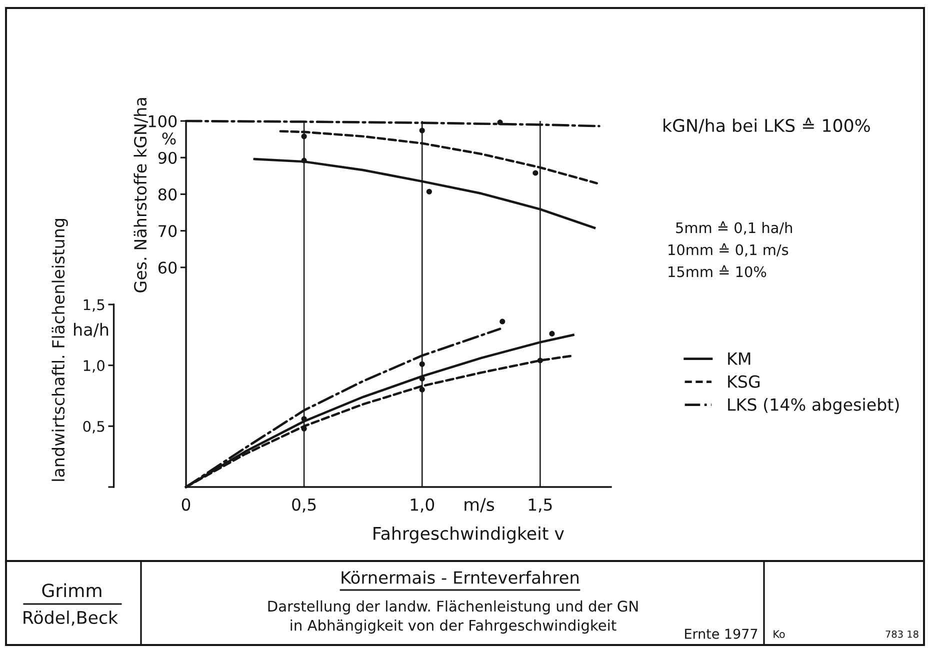  Describe the element at coordinates (739, 358) in the screenshot. I see `legend-label: KM` at that location.